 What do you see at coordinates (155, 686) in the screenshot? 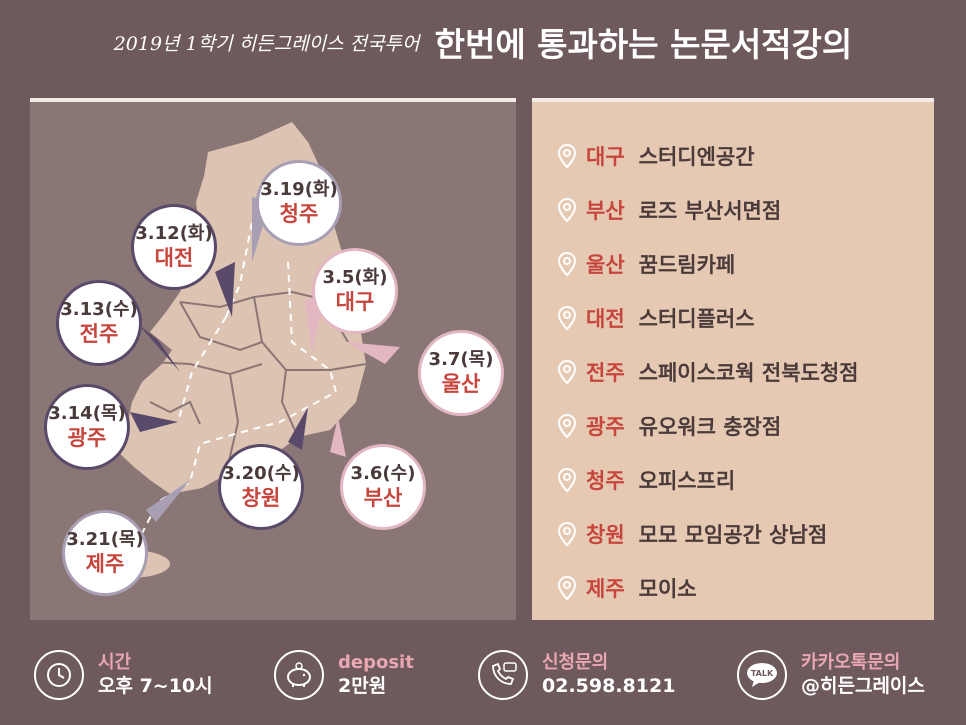
I see `time-value: 오후 7~10시` at bounding box center [155, 686].